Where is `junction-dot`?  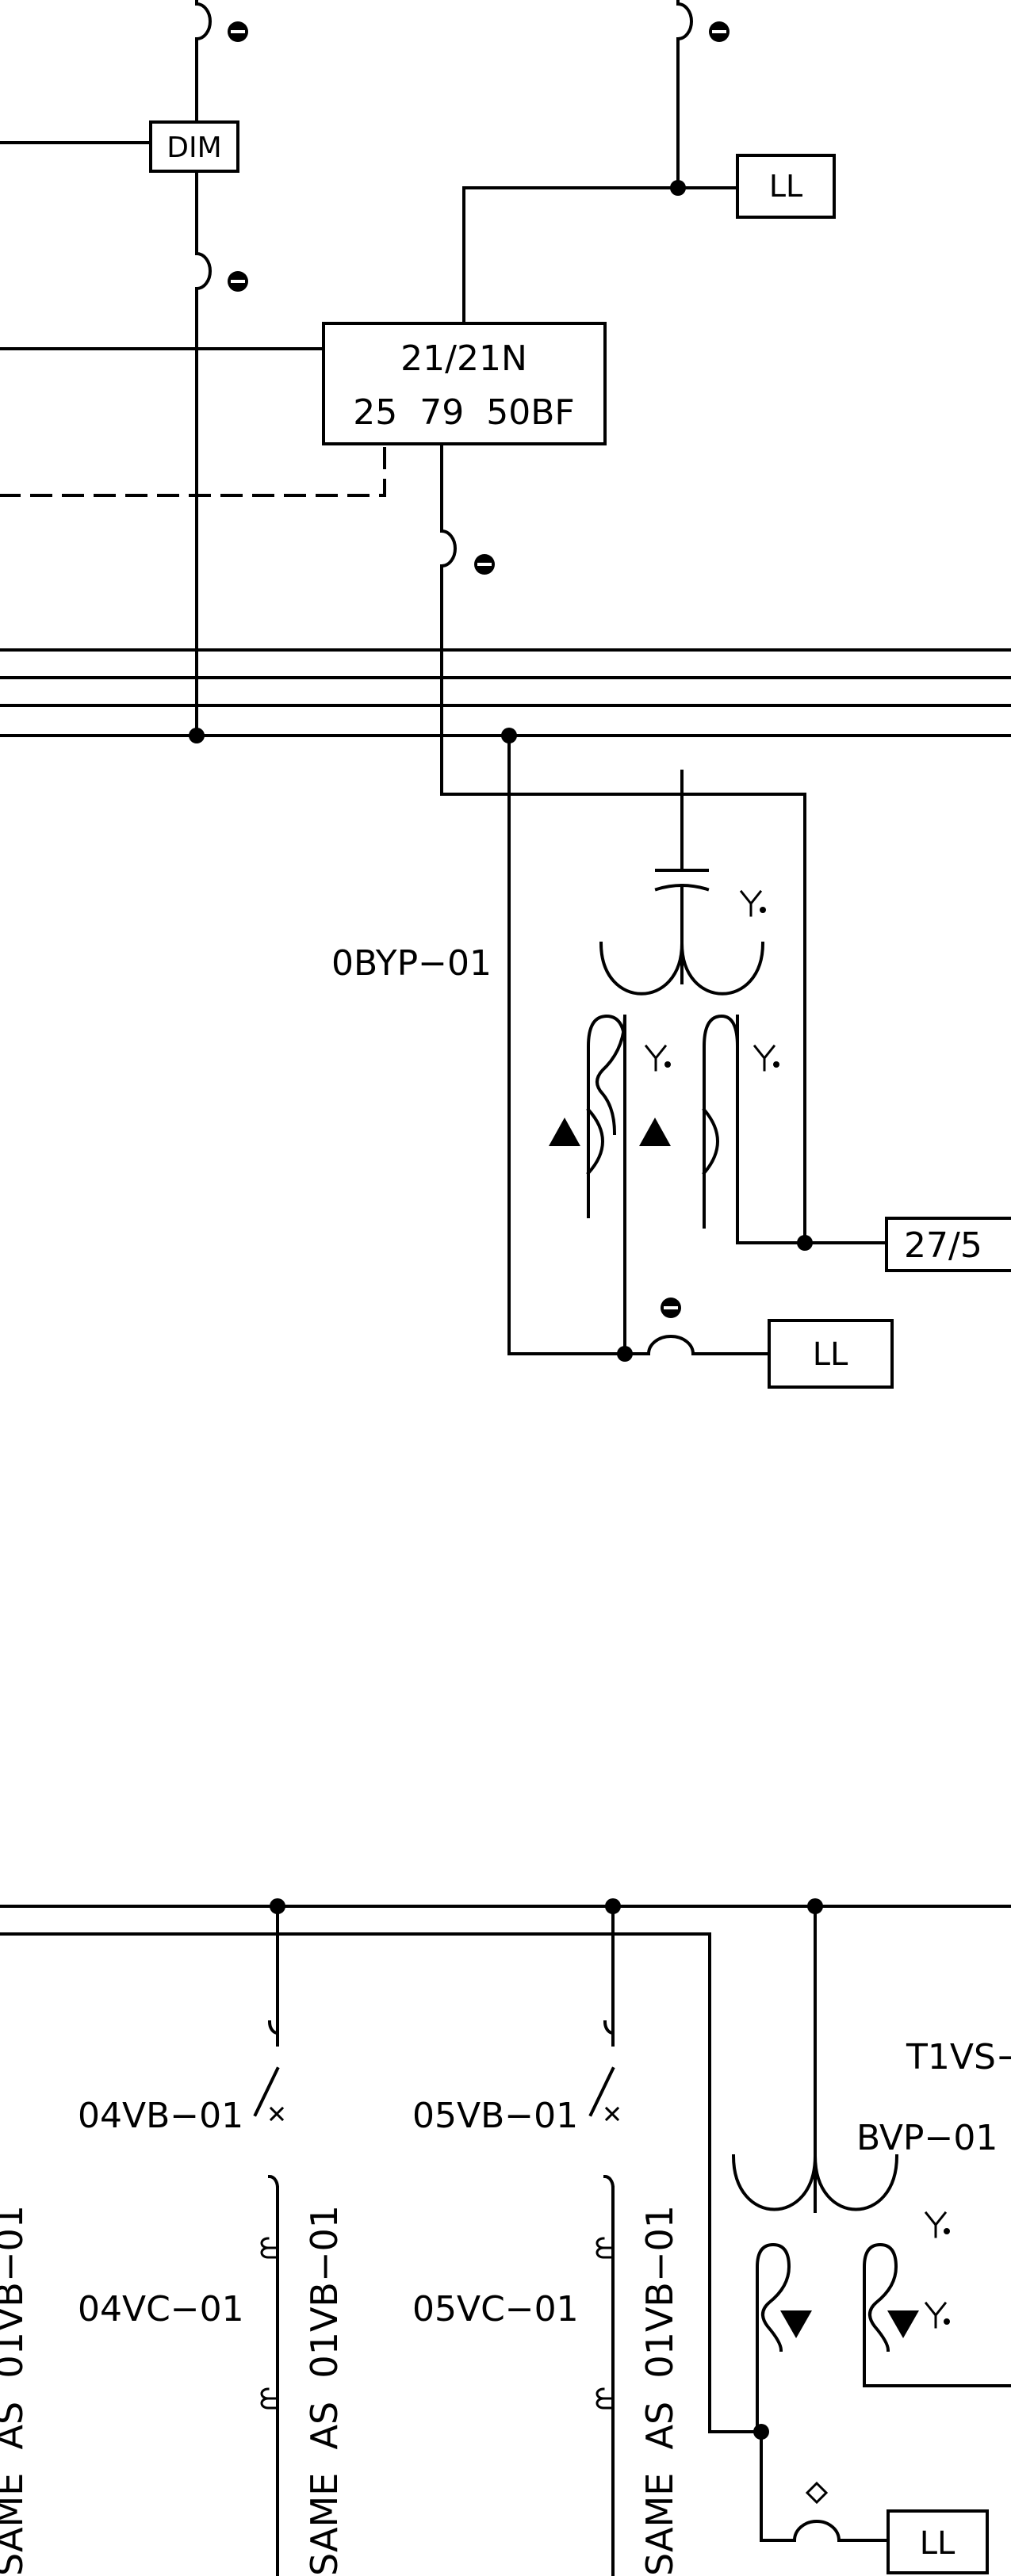
junction-dot is located at coordinates (197, 735).